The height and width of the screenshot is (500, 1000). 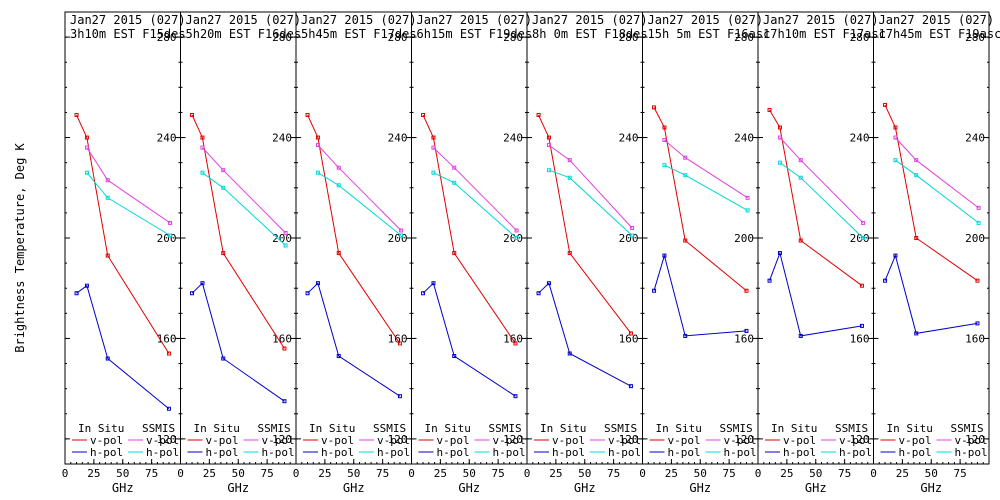 I want to click on legend-insitu-h-label: h-pol, so click(x=106, y=452).